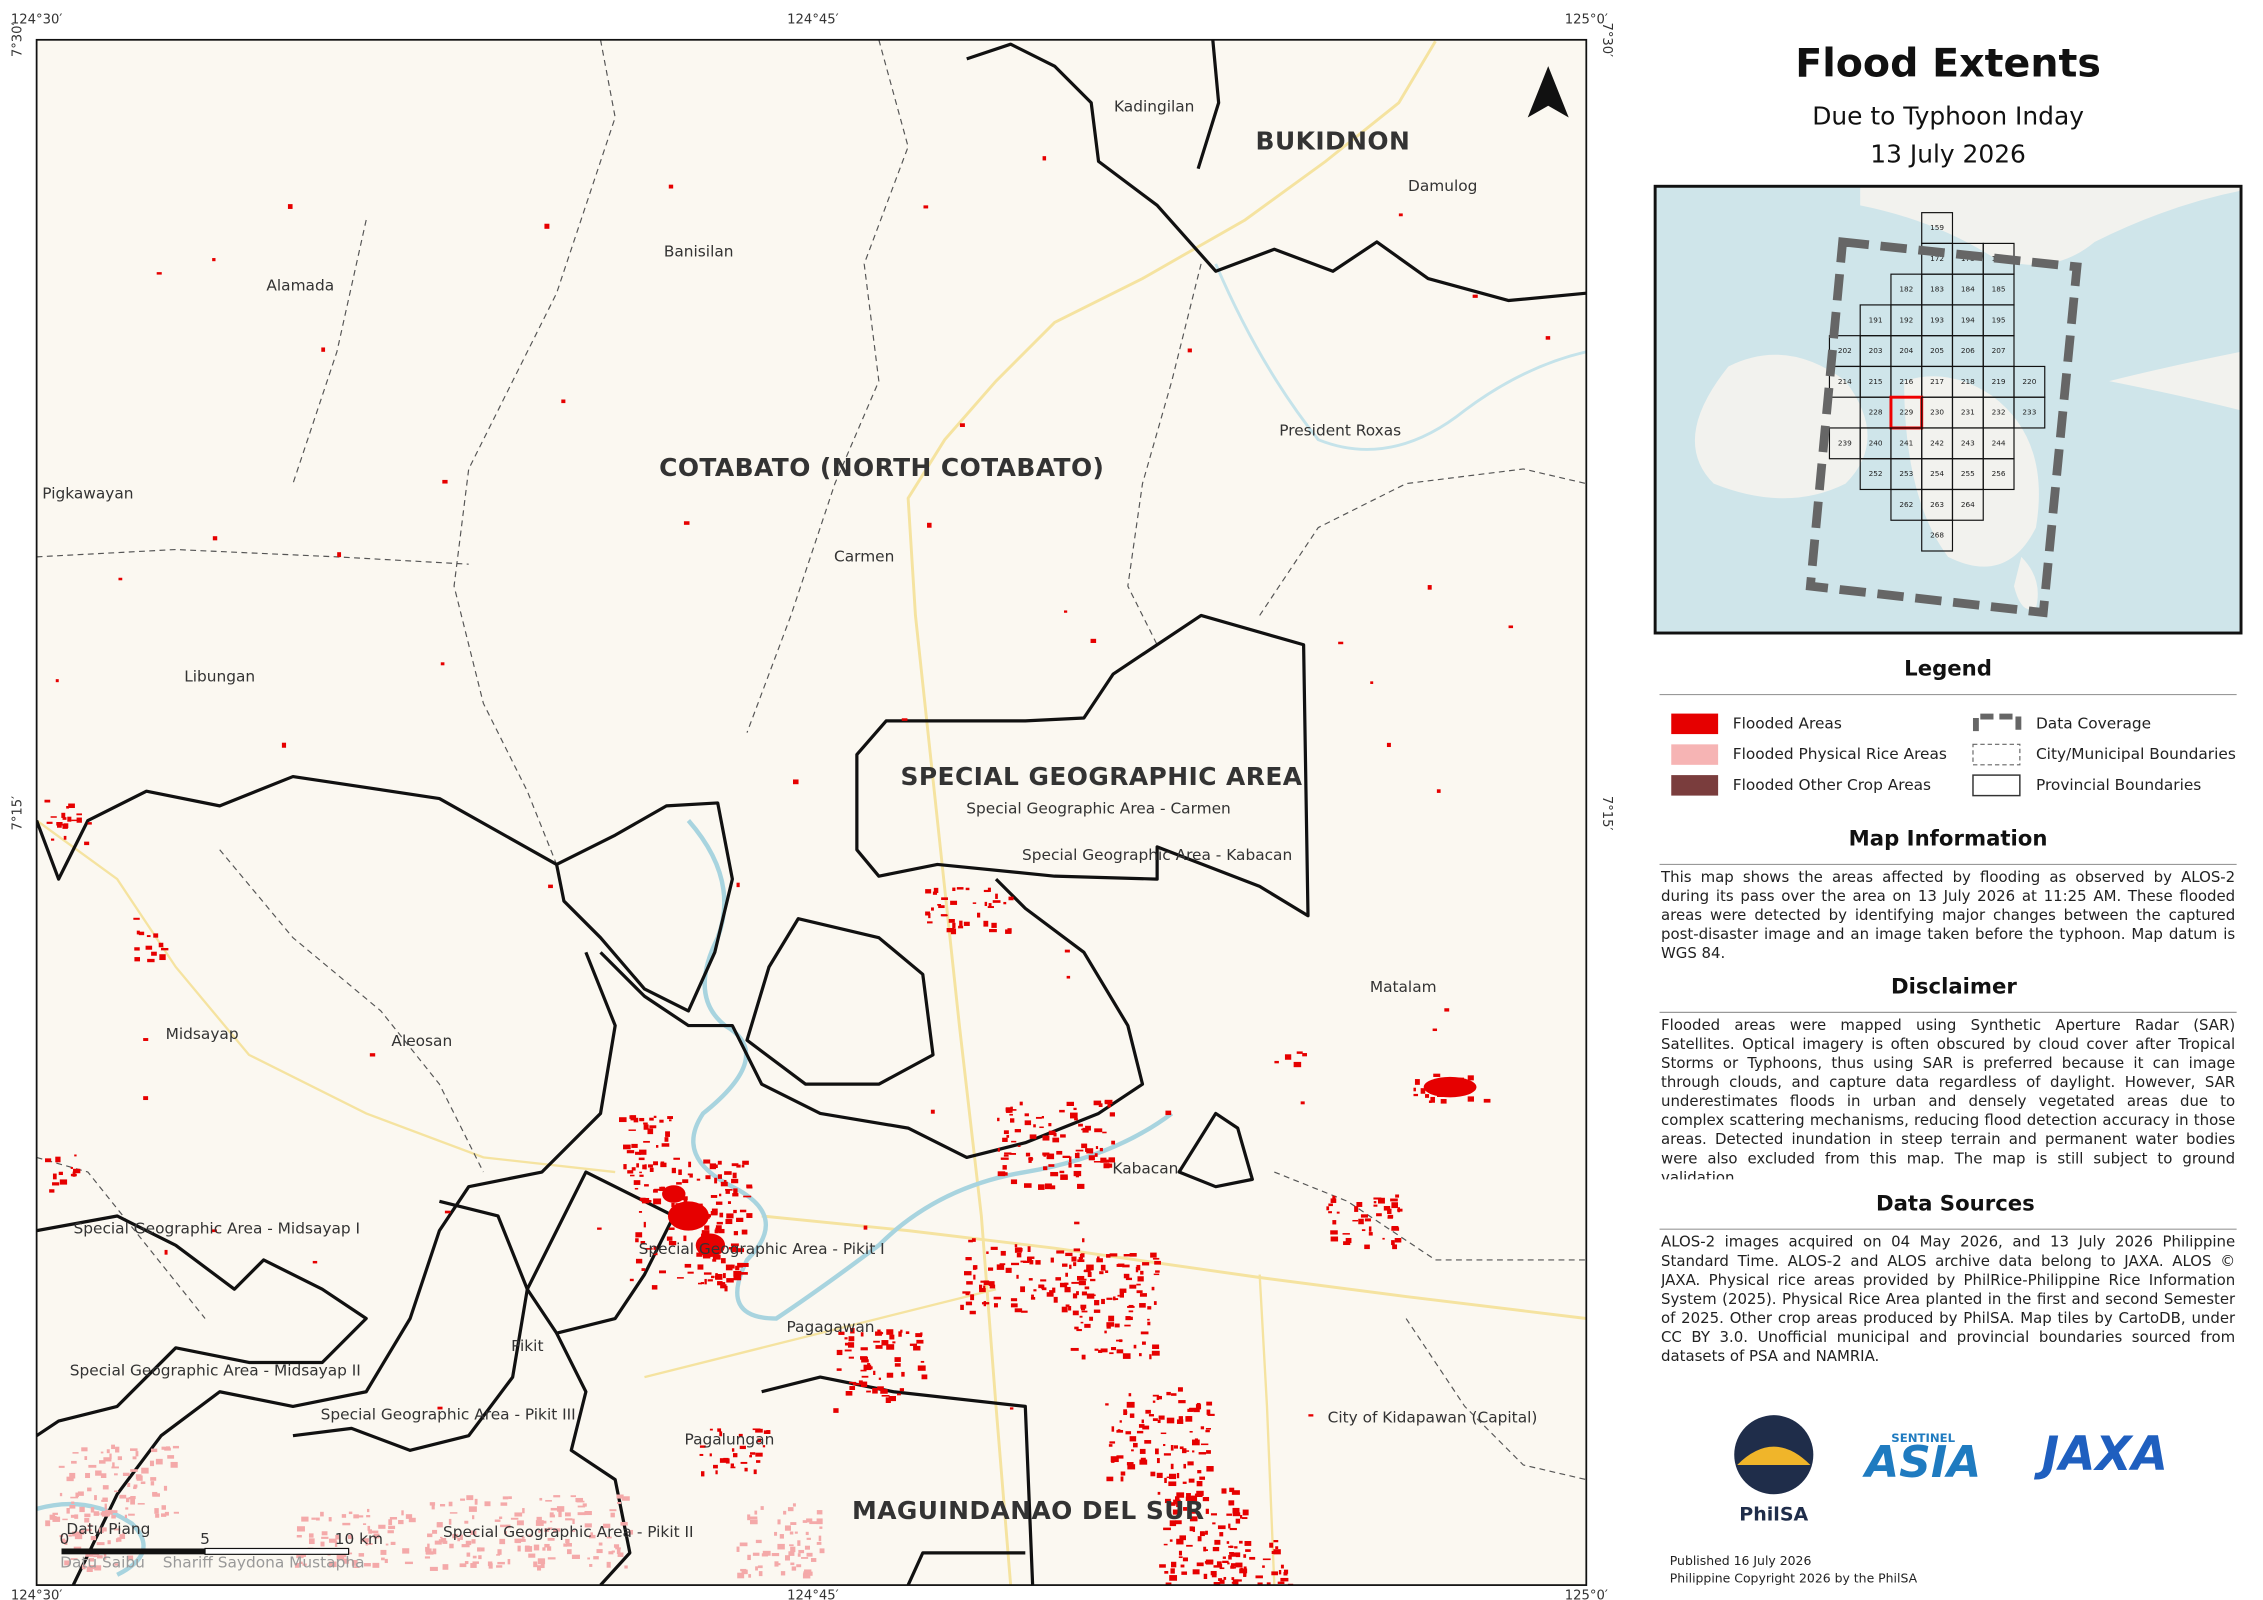 The width and height of the screenshot is (2263, 1600). I want to click on provincial-boundary, so click(1208, 104).